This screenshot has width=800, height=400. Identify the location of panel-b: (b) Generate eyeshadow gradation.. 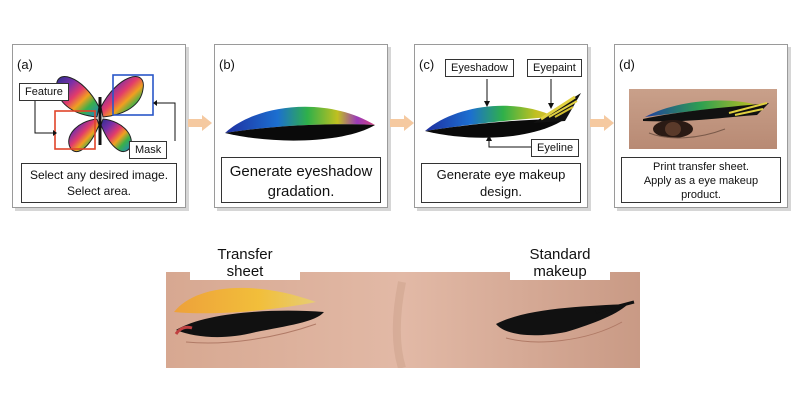
(301, 126).